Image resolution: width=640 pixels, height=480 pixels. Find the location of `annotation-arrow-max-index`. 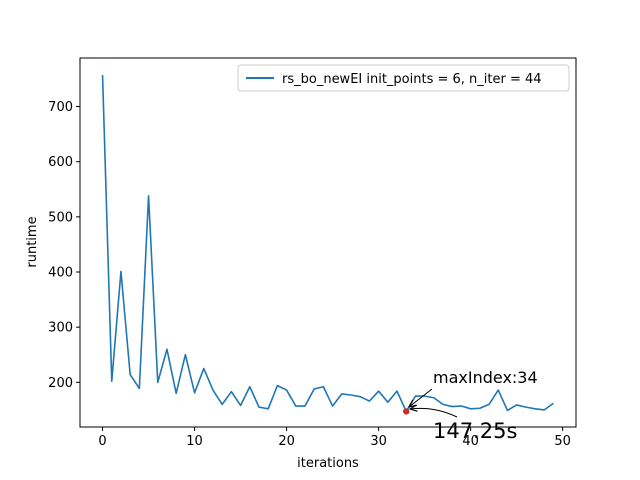

annotation-arrow-max-index is located at coordinates (421, 397).